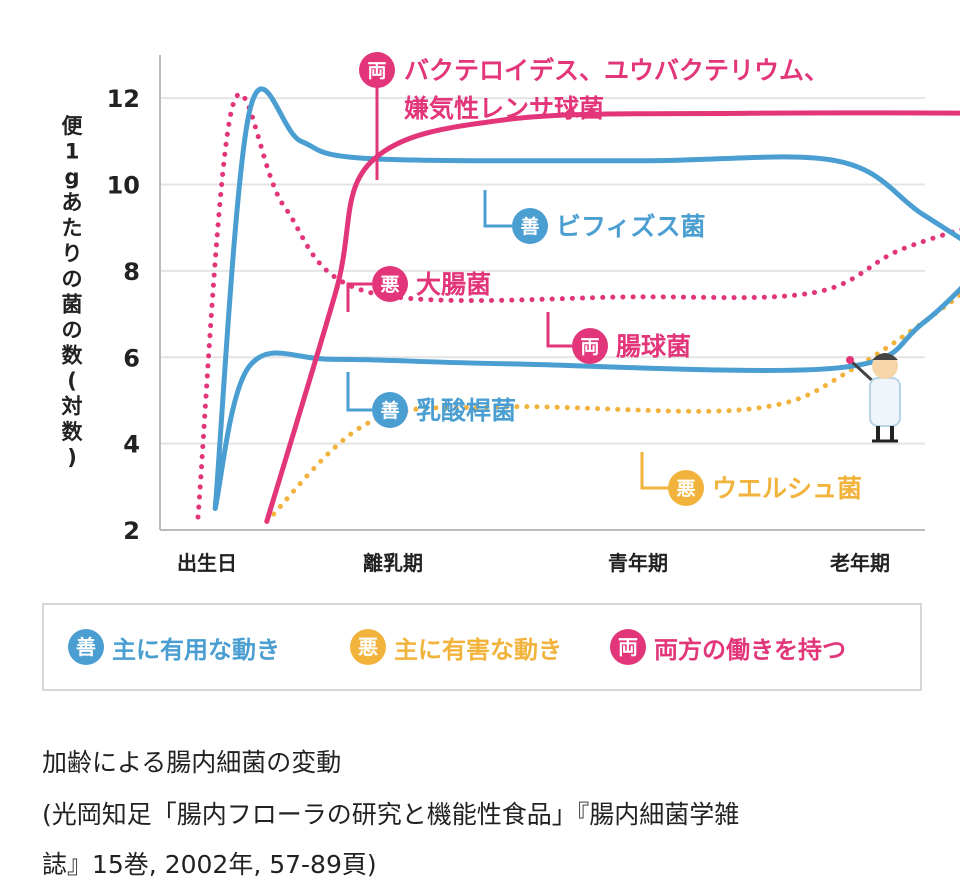 This screenshot has width=960, height=890. I want to click on x-tick-label: 出生日, so click(207, 563).